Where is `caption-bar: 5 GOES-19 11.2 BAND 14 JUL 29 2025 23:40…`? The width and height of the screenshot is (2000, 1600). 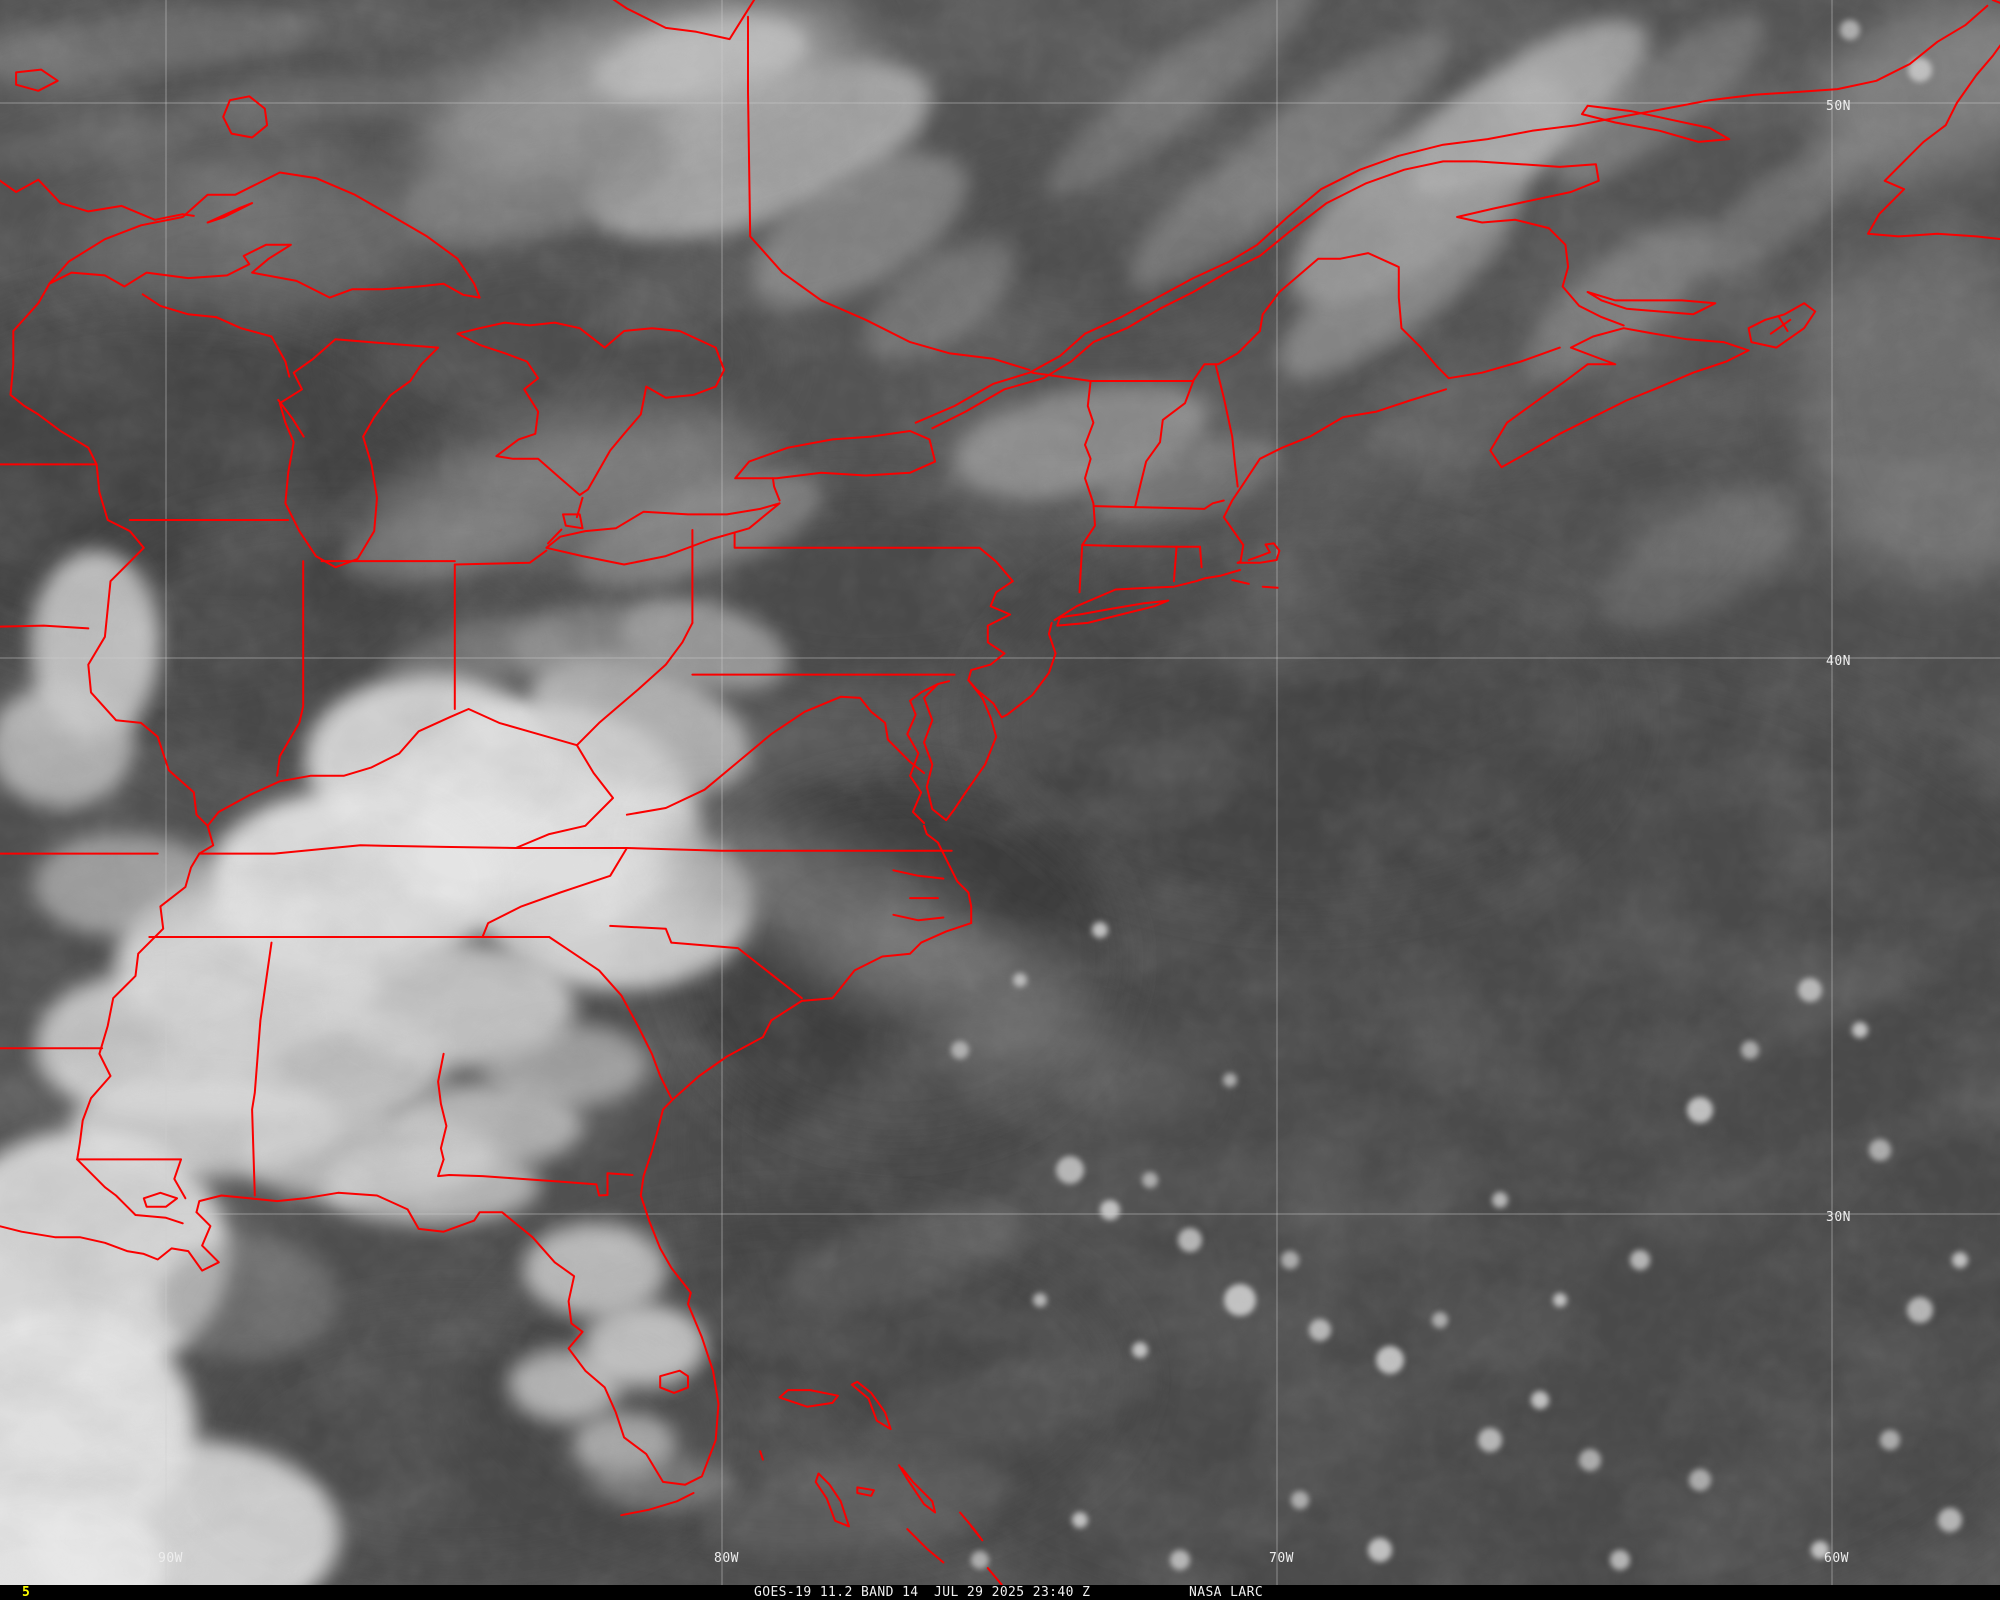 caption-bar: 5 GOES-19 11.2 BAND 14 JUL 29 2025 23:40… is located at coordinates (1000, 1592).